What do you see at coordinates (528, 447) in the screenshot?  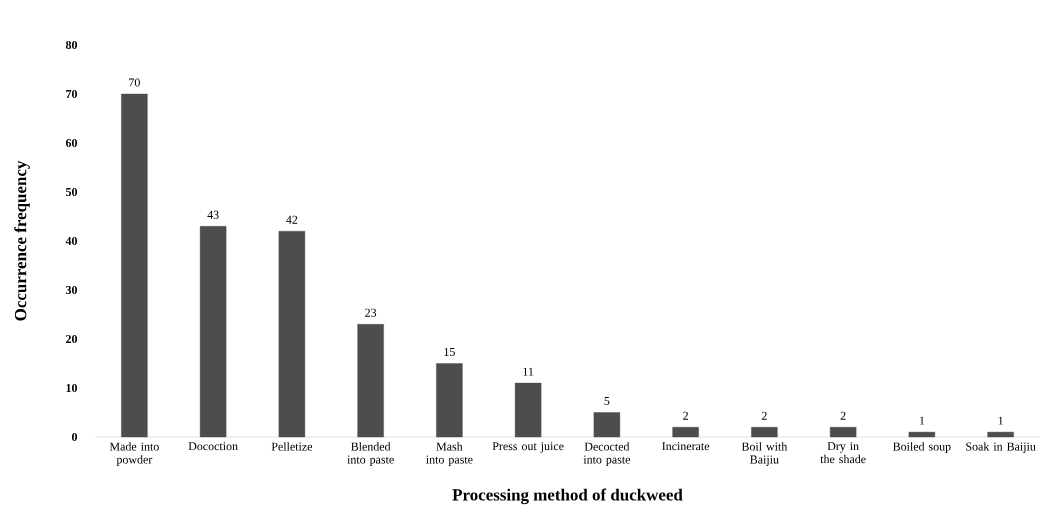 I see `x-tick-label: Press out juice` at bounding box center [528, 447].